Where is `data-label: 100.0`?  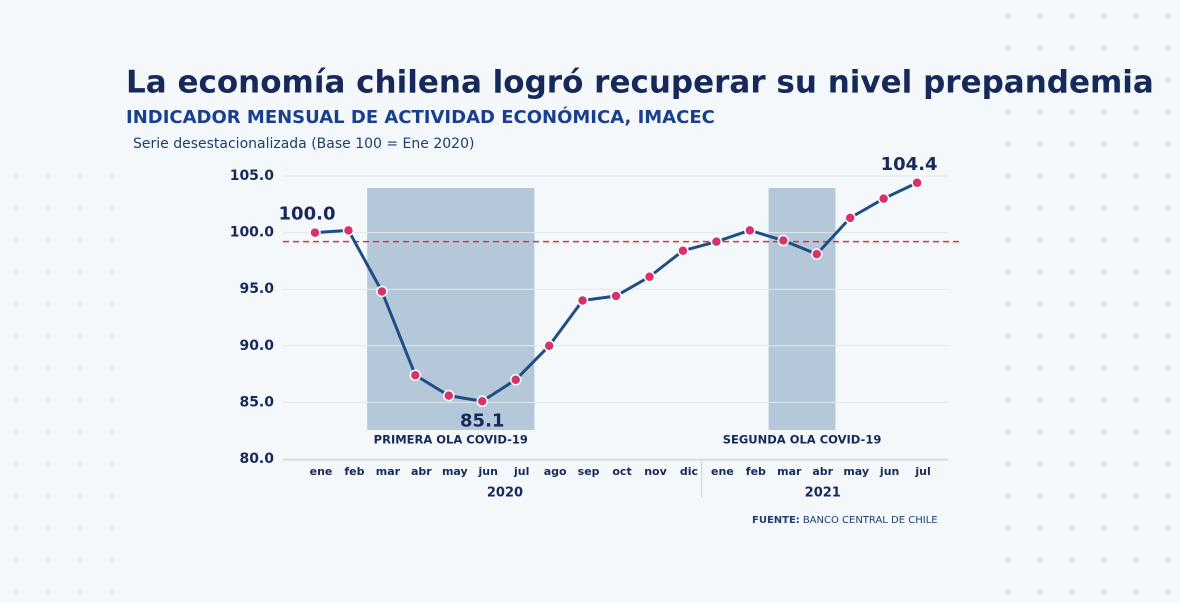
data-label: 100.0 is located at coordinates (307, 214).